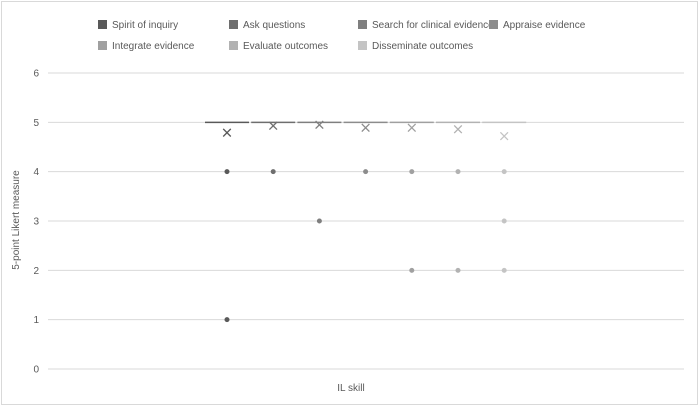 This screenshot has height=411, width=700. I want to click on y-tick-label: 0, so click(36, 370).